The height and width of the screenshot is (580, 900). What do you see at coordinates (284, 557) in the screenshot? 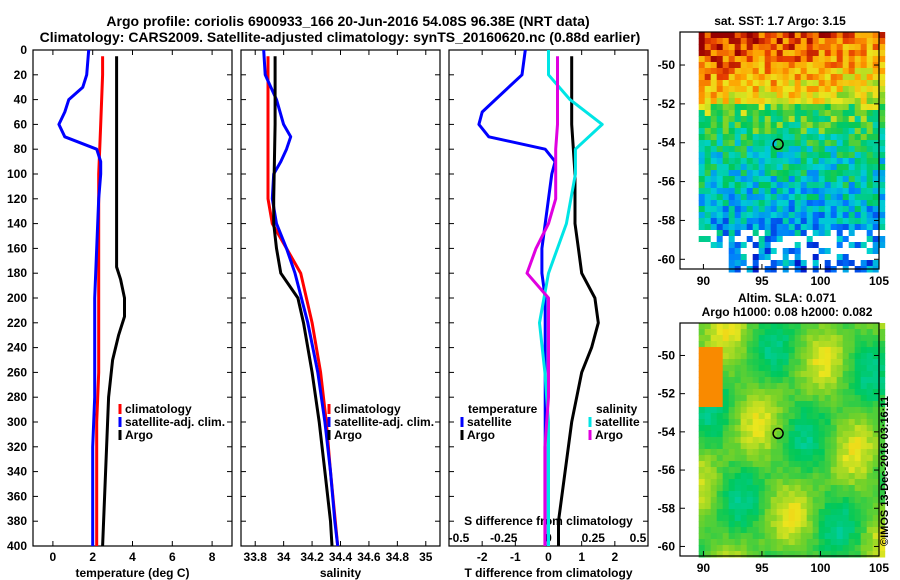
I see `salinity-xtick-label: 34` at bounding box center [284, 557].